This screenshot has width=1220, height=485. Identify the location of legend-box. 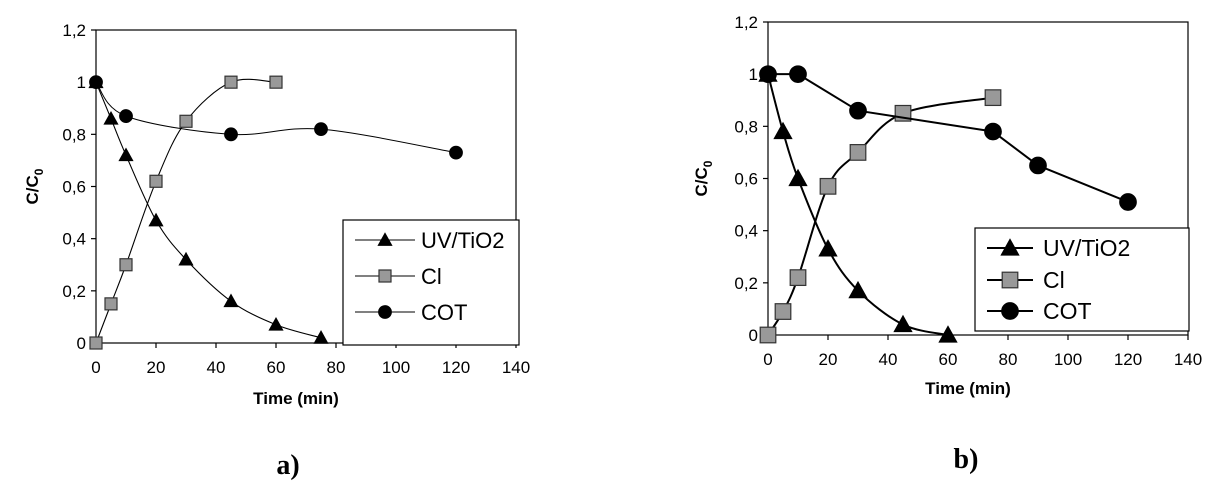
(431, 282).